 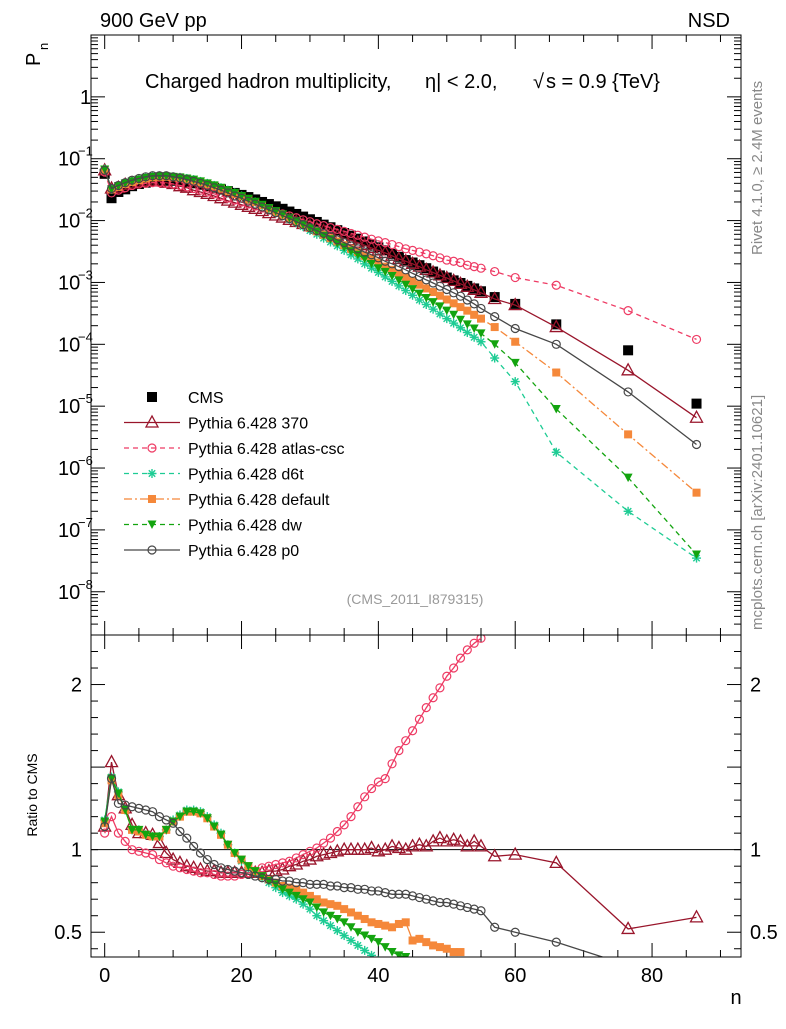 I want to click on y-tick-exponent: −3, so click(x=85, y=274).